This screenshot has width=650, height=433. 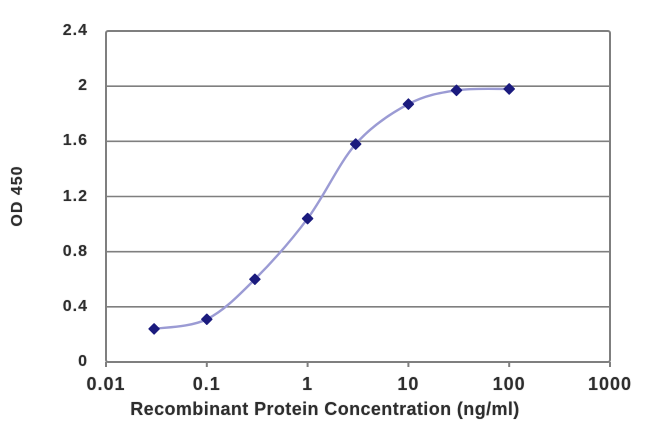 What do you see at coordinates (106, 384) in the screenshot?
I see `x-tick-label: 0.01` at bounding box center [106, 384].